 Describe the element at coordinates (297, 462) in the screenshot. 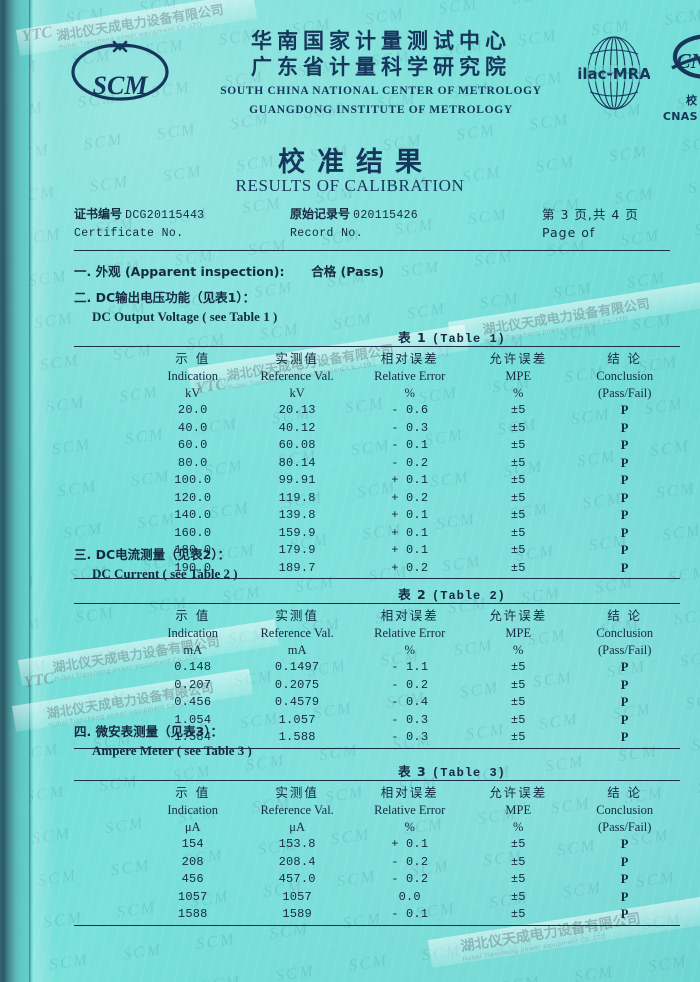

I see `cell-reference-value: 80.14` at that location.